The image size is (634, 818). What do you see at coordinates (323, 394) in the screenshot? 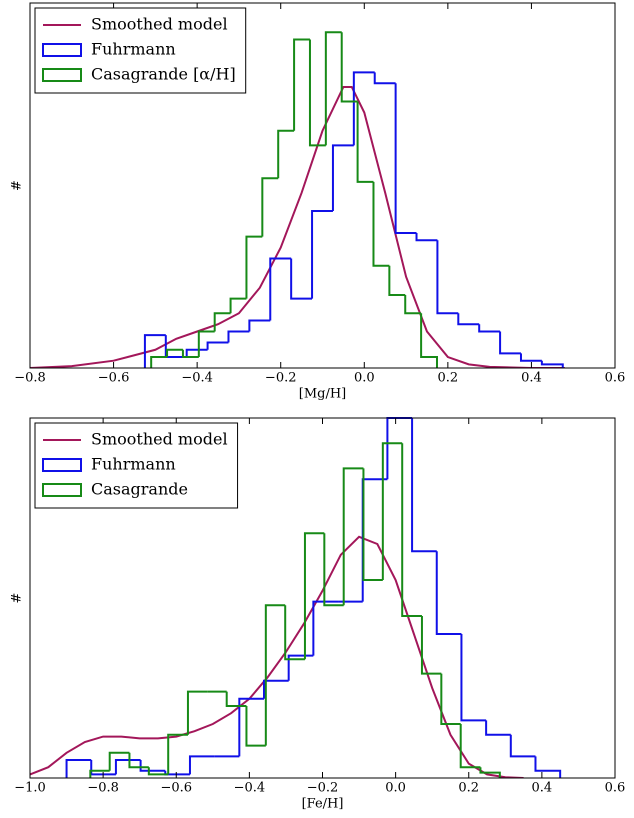
I see `x-axis-label: [Mg/H]` at bounding box center [323, 394].